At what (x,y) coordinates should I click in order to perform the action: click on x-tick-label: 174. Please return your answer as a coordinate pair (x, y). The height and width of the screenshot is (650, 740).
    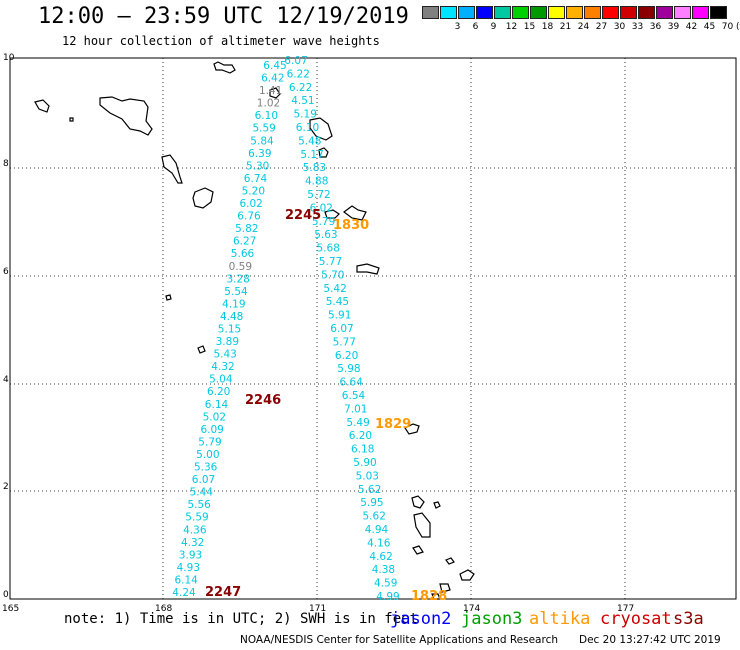
    Looking at the image, I should click on (471, 609).